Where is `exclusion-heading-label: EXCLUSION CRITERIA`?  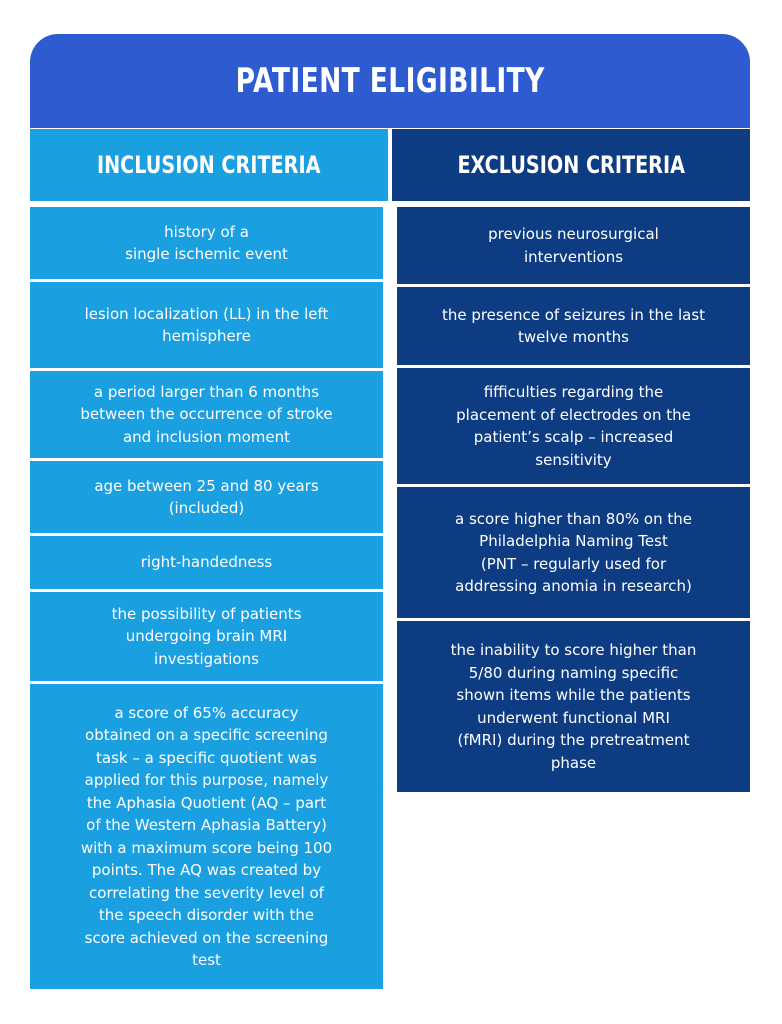
exclusion-heading-label: EXCLUSION CRITERIA is located at coordinates (571, 165).